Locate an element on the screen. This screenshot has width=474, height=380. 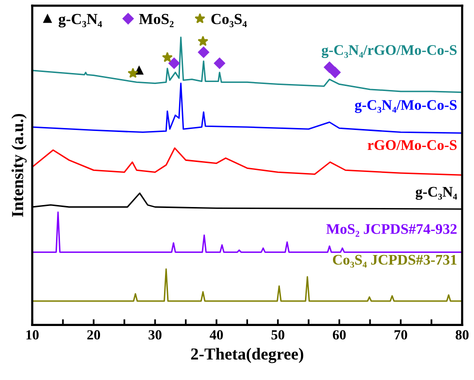
series-label: Co₃S₄ JCPDS#3-731 is located at coordinates (394, 261).